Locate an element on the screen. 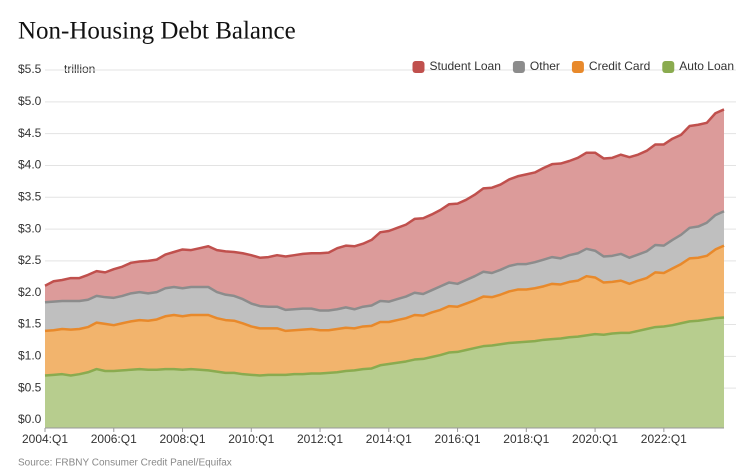 Image resolution: width=745 pixels, height=475 pixels. x-tick-label: 2020:Q1 is located at coordinates (595, 439).